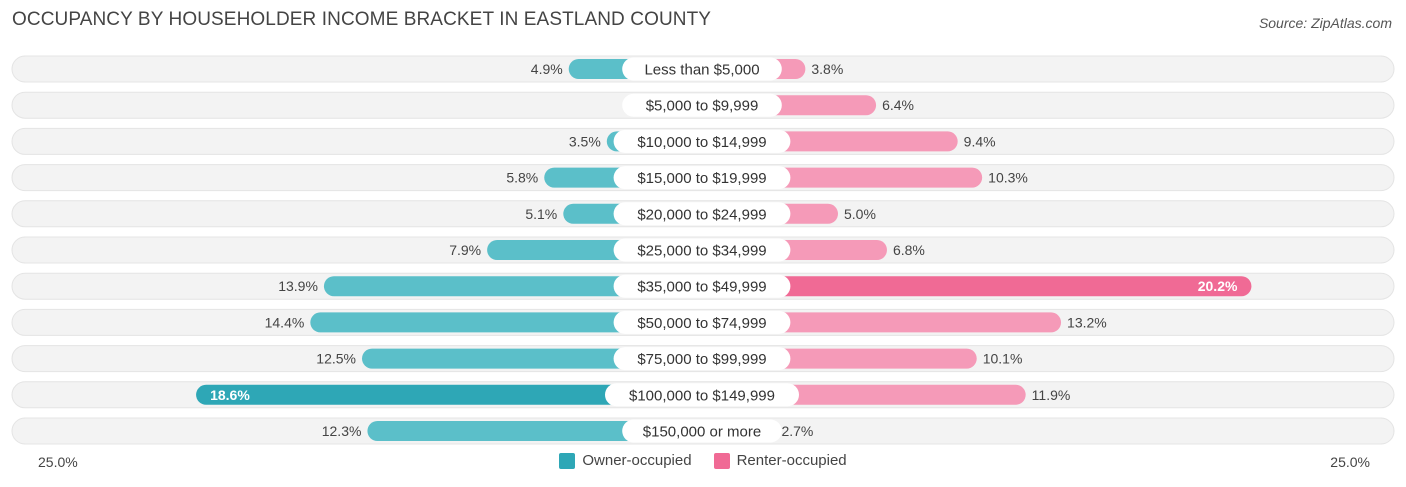  I want to click on legend-item-owner: Owner-occupied, so click(625, 460).